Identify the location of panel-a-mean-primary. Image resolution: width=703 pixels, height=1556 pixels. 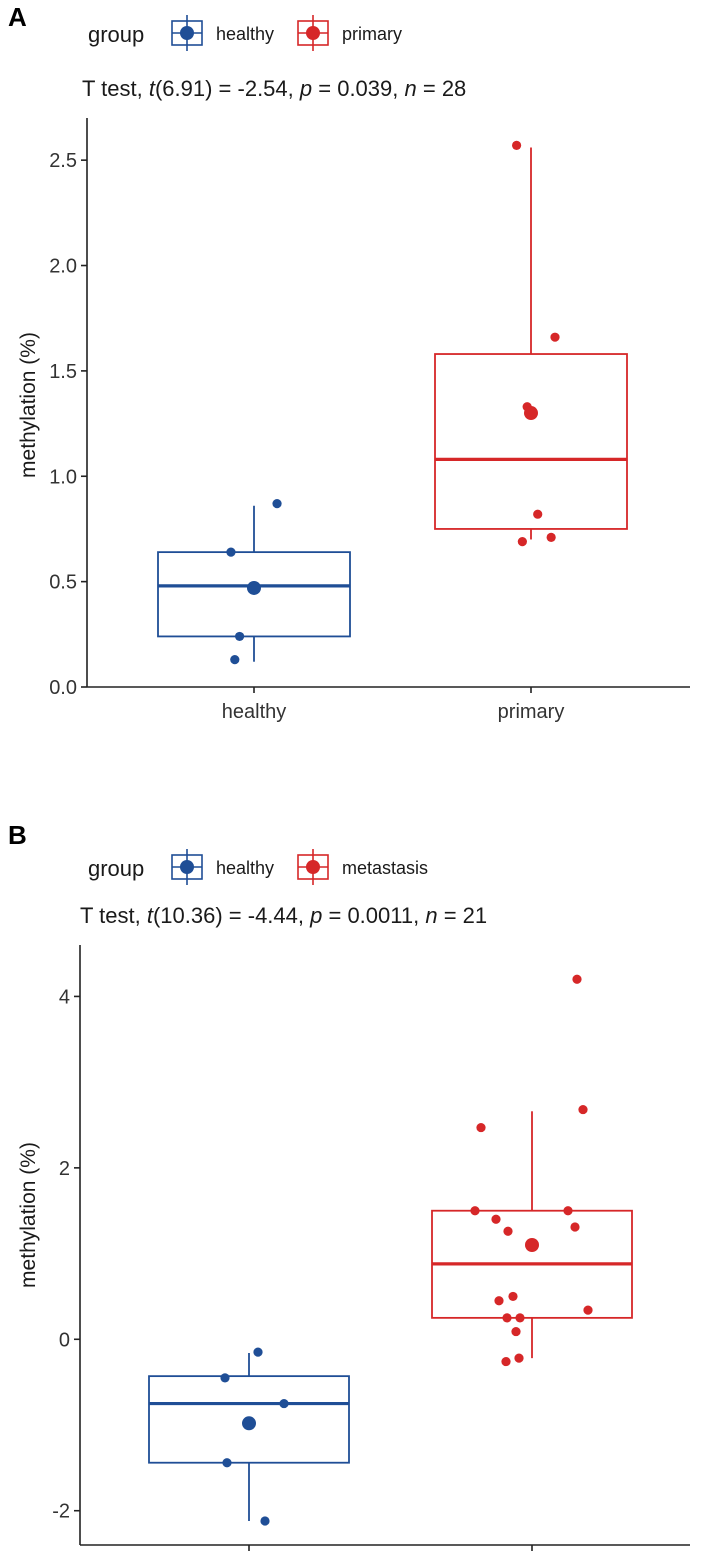
(531, 413).